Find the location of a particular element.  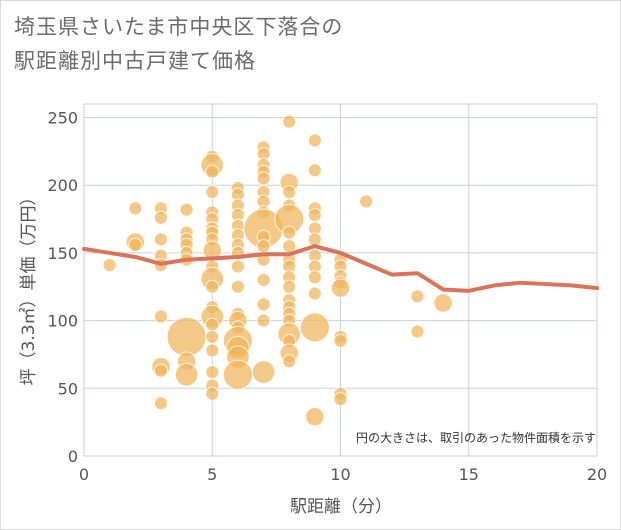

y-tick-label: 100 is located at coordinates (62, 321).